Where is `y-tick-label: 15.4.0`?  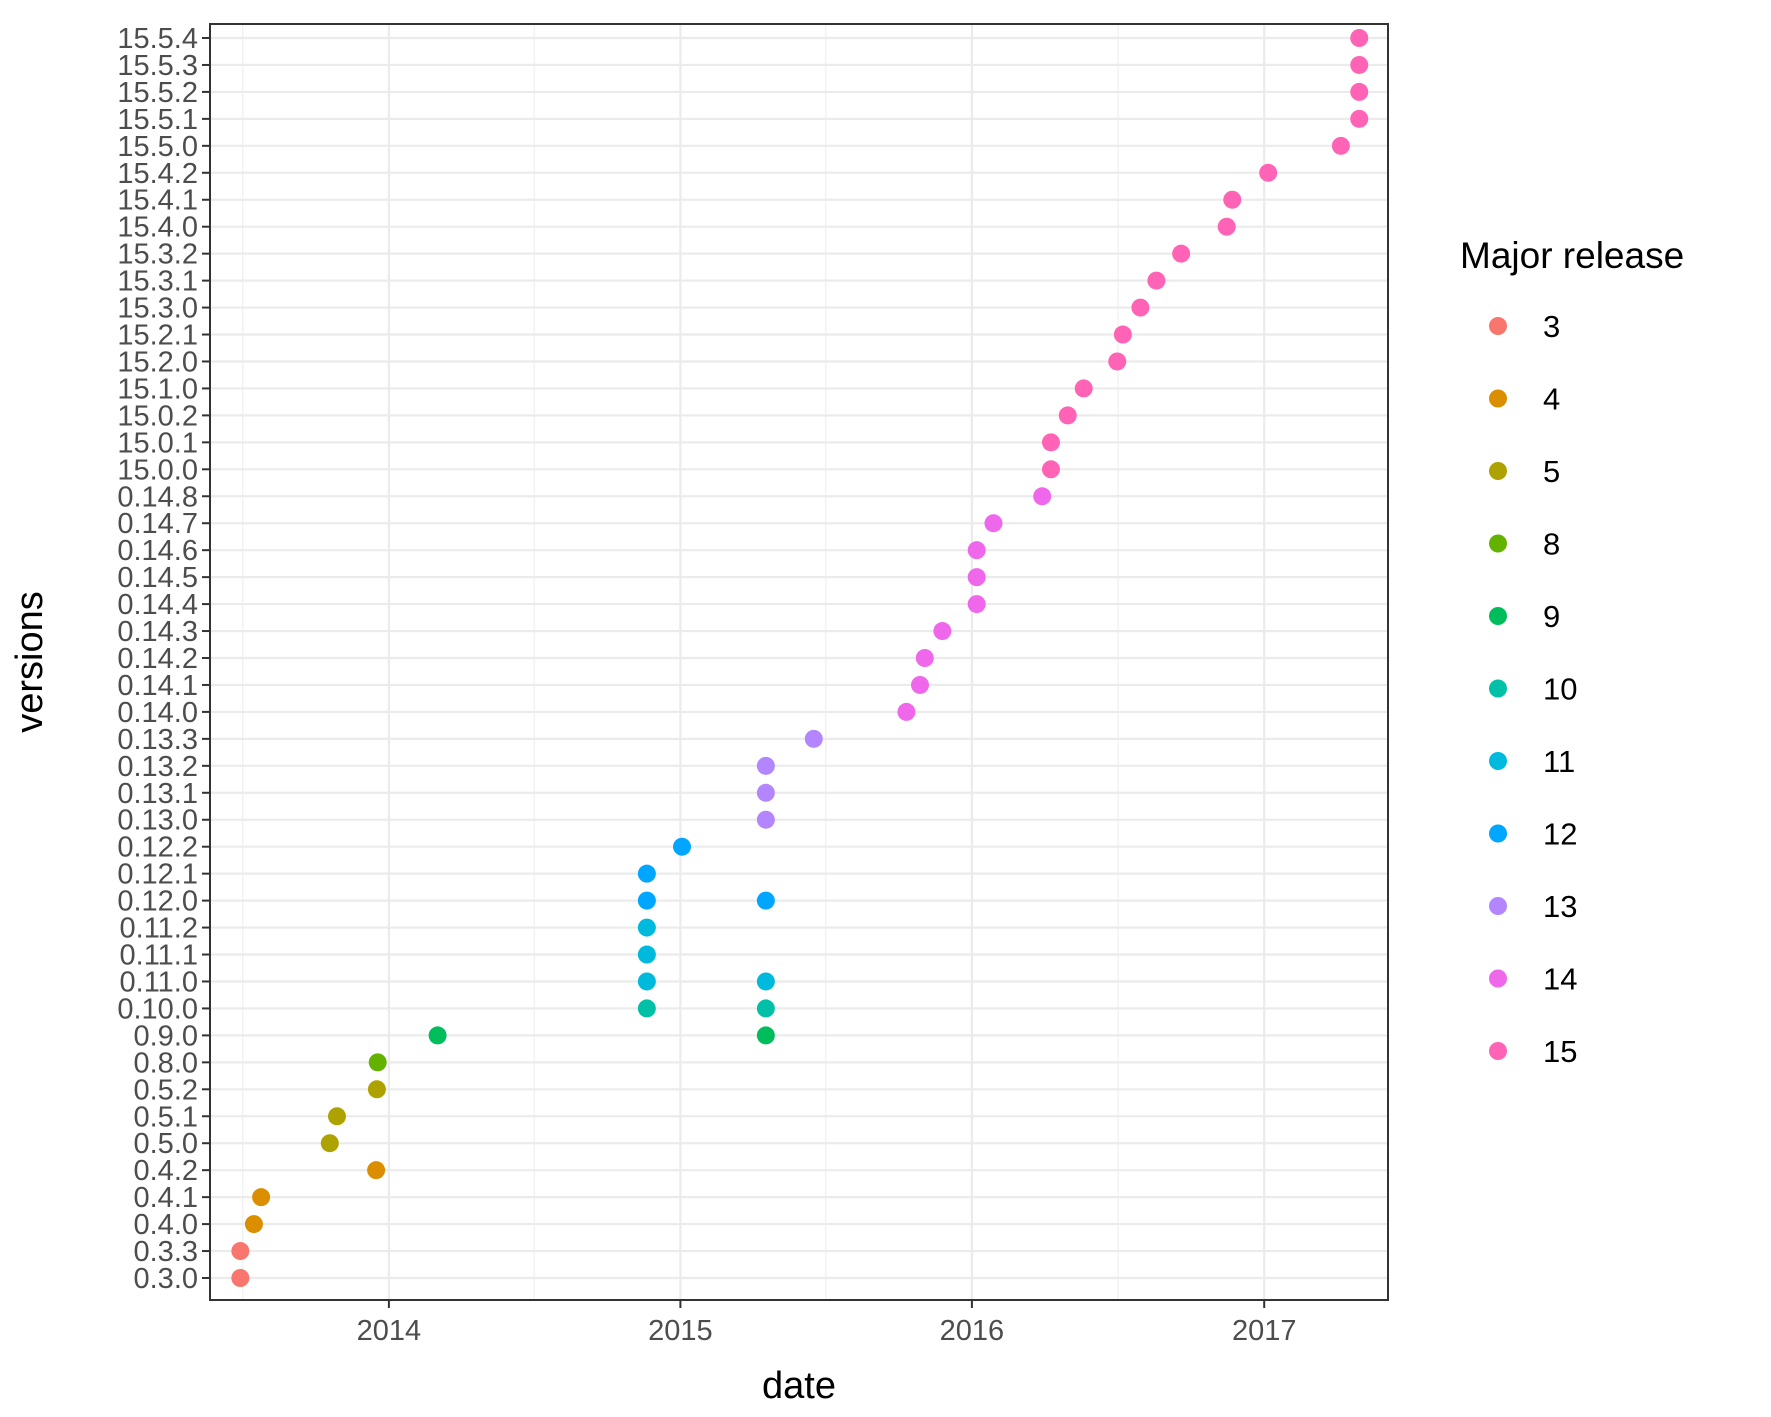
y-tick-label: 15.4.0 is located at coordinates (157, 228).